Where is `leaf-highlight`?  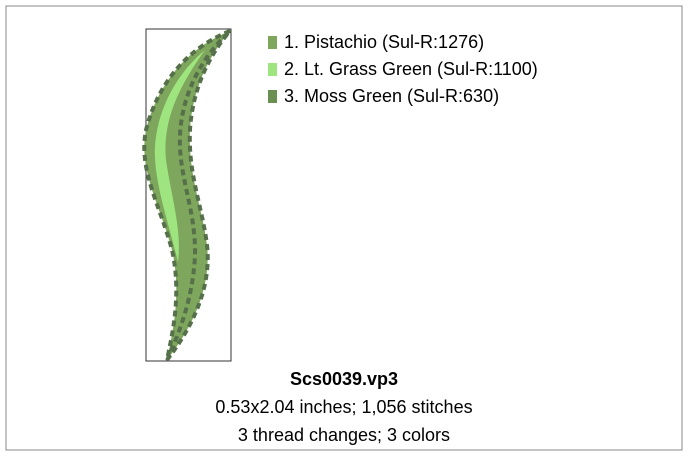
leaf-highlight is located at coordinates (179, 156).